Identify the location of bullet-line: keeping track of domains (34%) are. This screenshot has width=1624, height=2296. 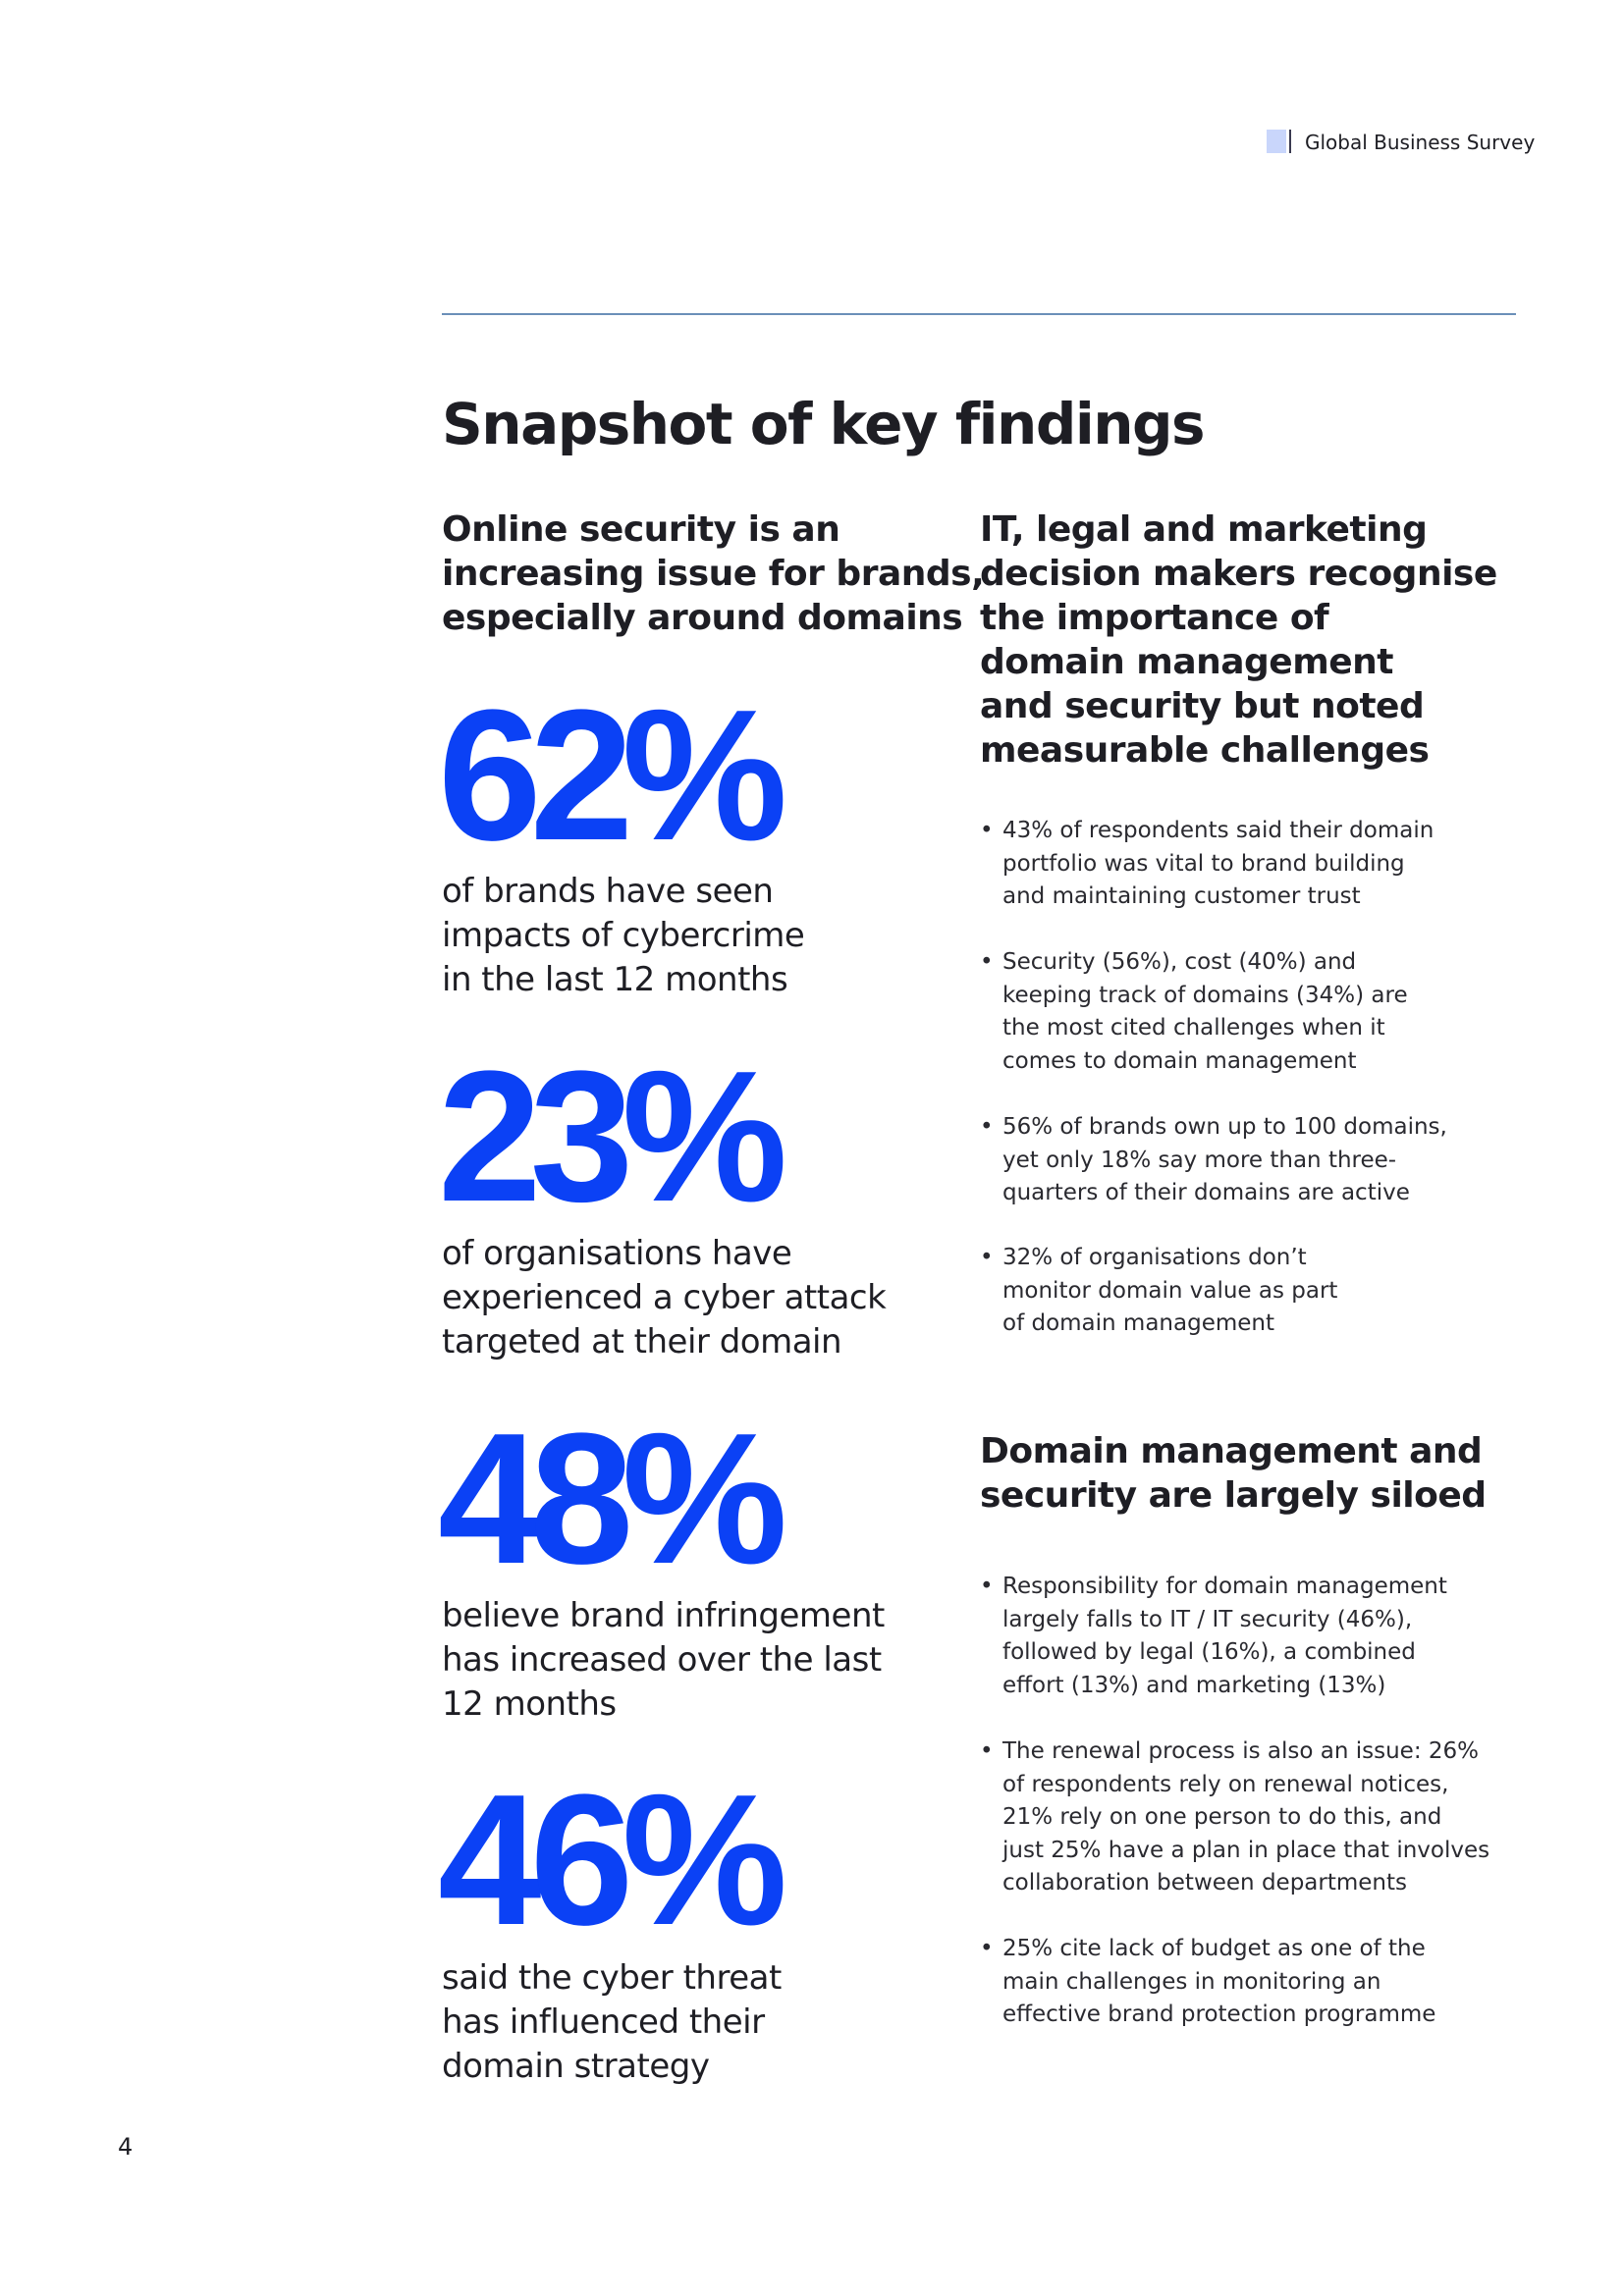
(1205, 995).